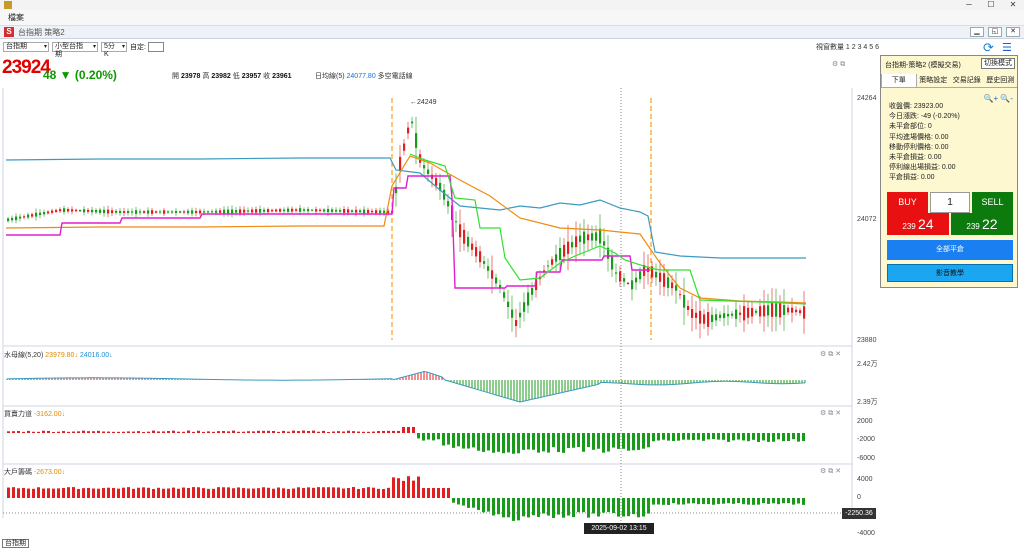 The height and width of the screenshot is (549, 1024). What do you see at coordinates (1013, 4) in the screenshot?
I see `close-icon: ✕` at bounding box center [1013, 4].